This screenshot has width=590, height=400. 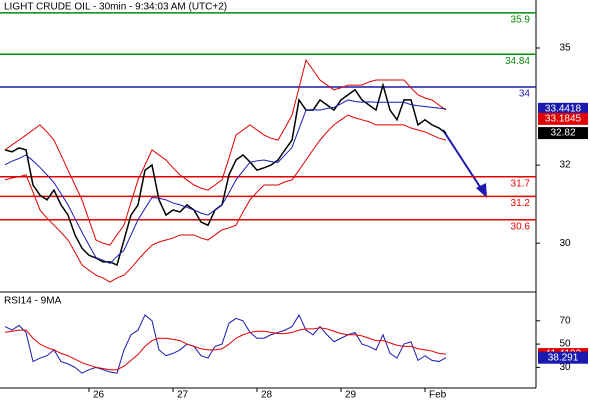 I want to click on level-label: 35.9, so click(x=521, y=20).